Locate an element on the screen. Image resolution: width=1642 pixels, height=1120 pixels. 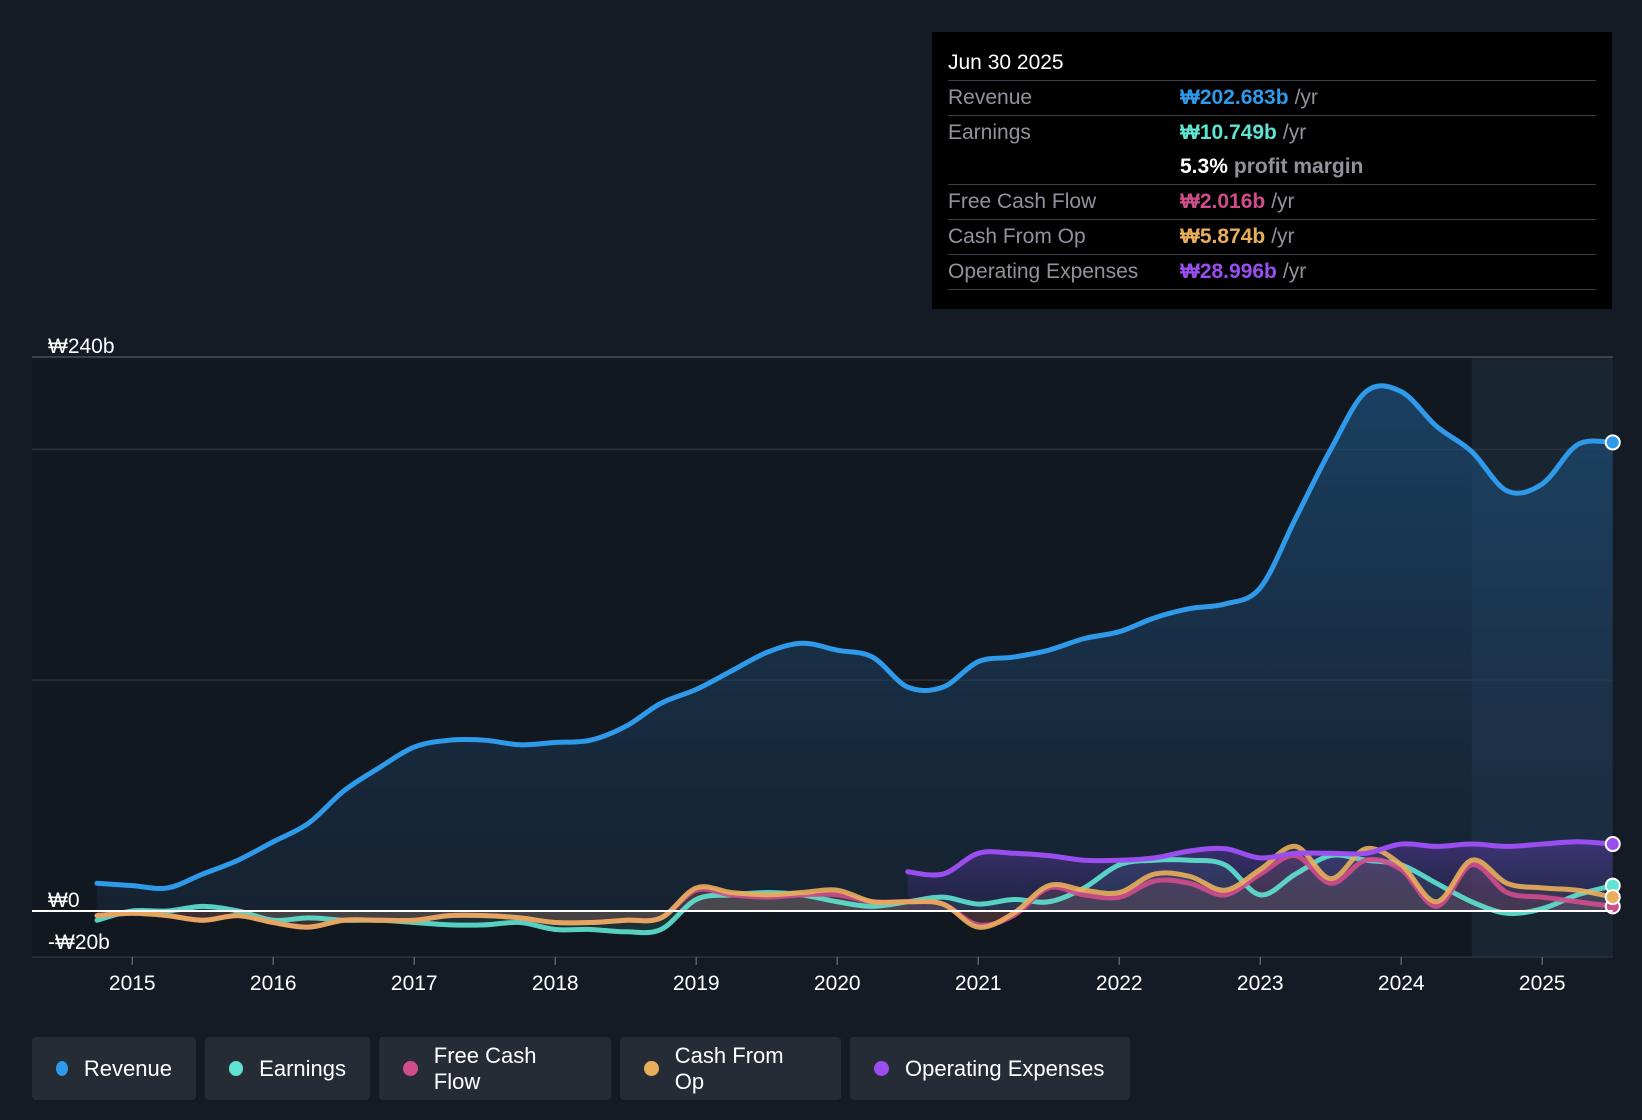
legend-item-cash-from-op: Cash From Op is located at coordinates (730, 1068).